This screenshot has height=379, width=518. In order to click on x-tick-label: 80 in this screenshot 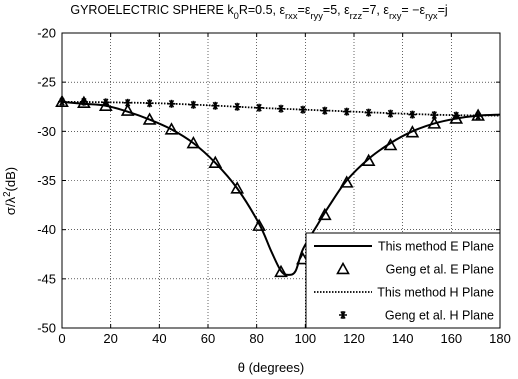, I will do `click(256, 338)`.